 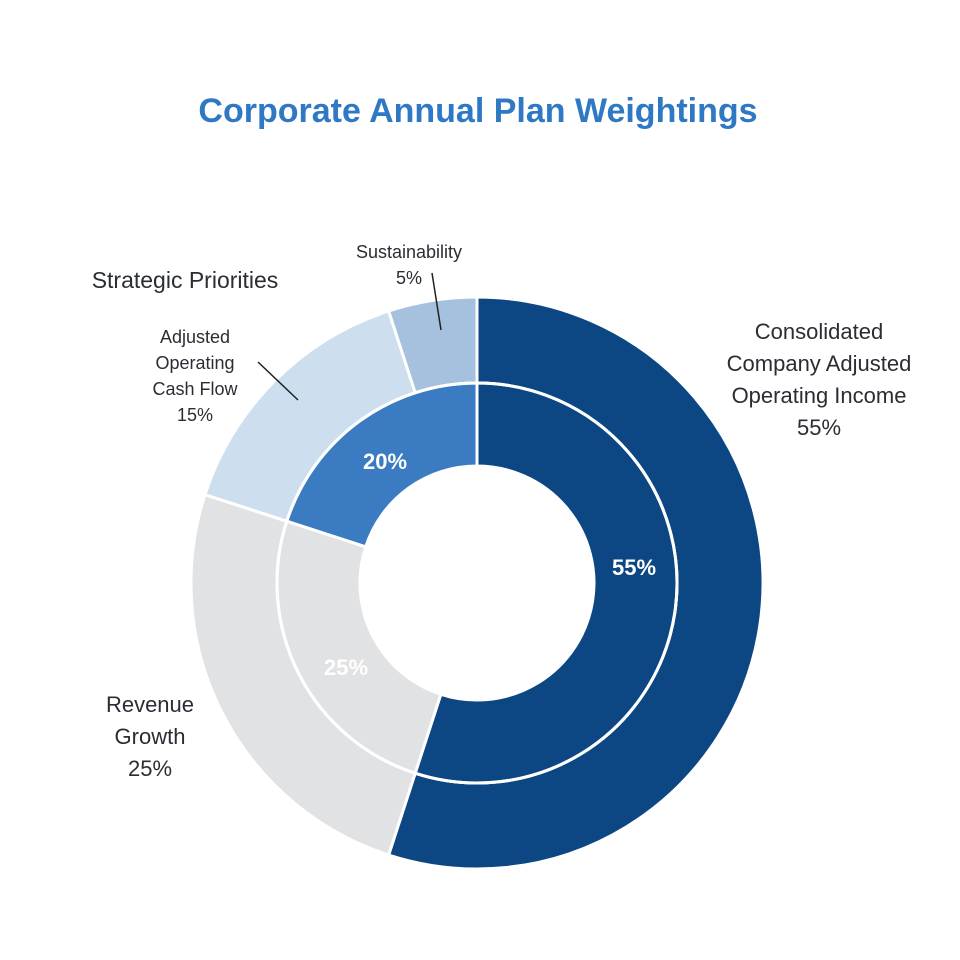 I want to click on label-line: Growth, so click(x=150, y=736).